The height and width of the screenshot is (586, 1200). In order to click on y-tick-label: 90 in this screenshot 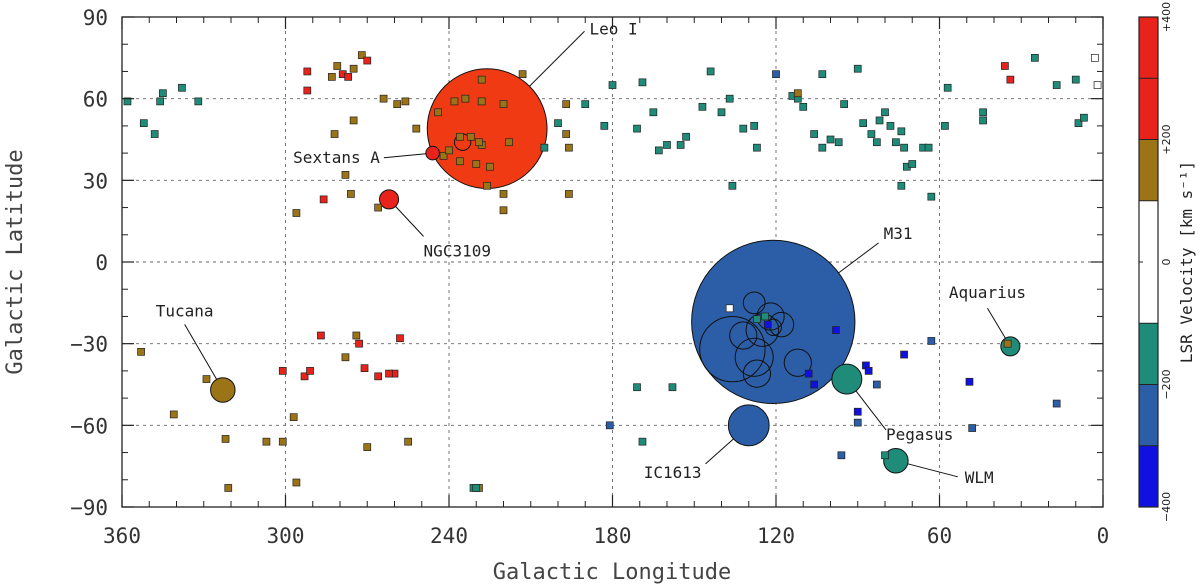, I will do `click(95, 18)`.